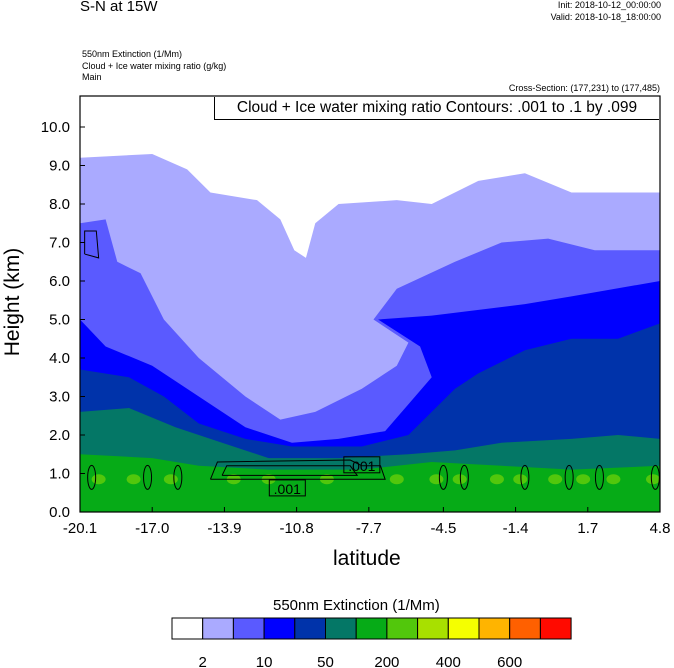 This screenshot has height=668, width=674. What do you see at coordinates (587, 528) in the screenshot?
I see `x-tick-label-7: 1.7` at bounding box center [587, 528].